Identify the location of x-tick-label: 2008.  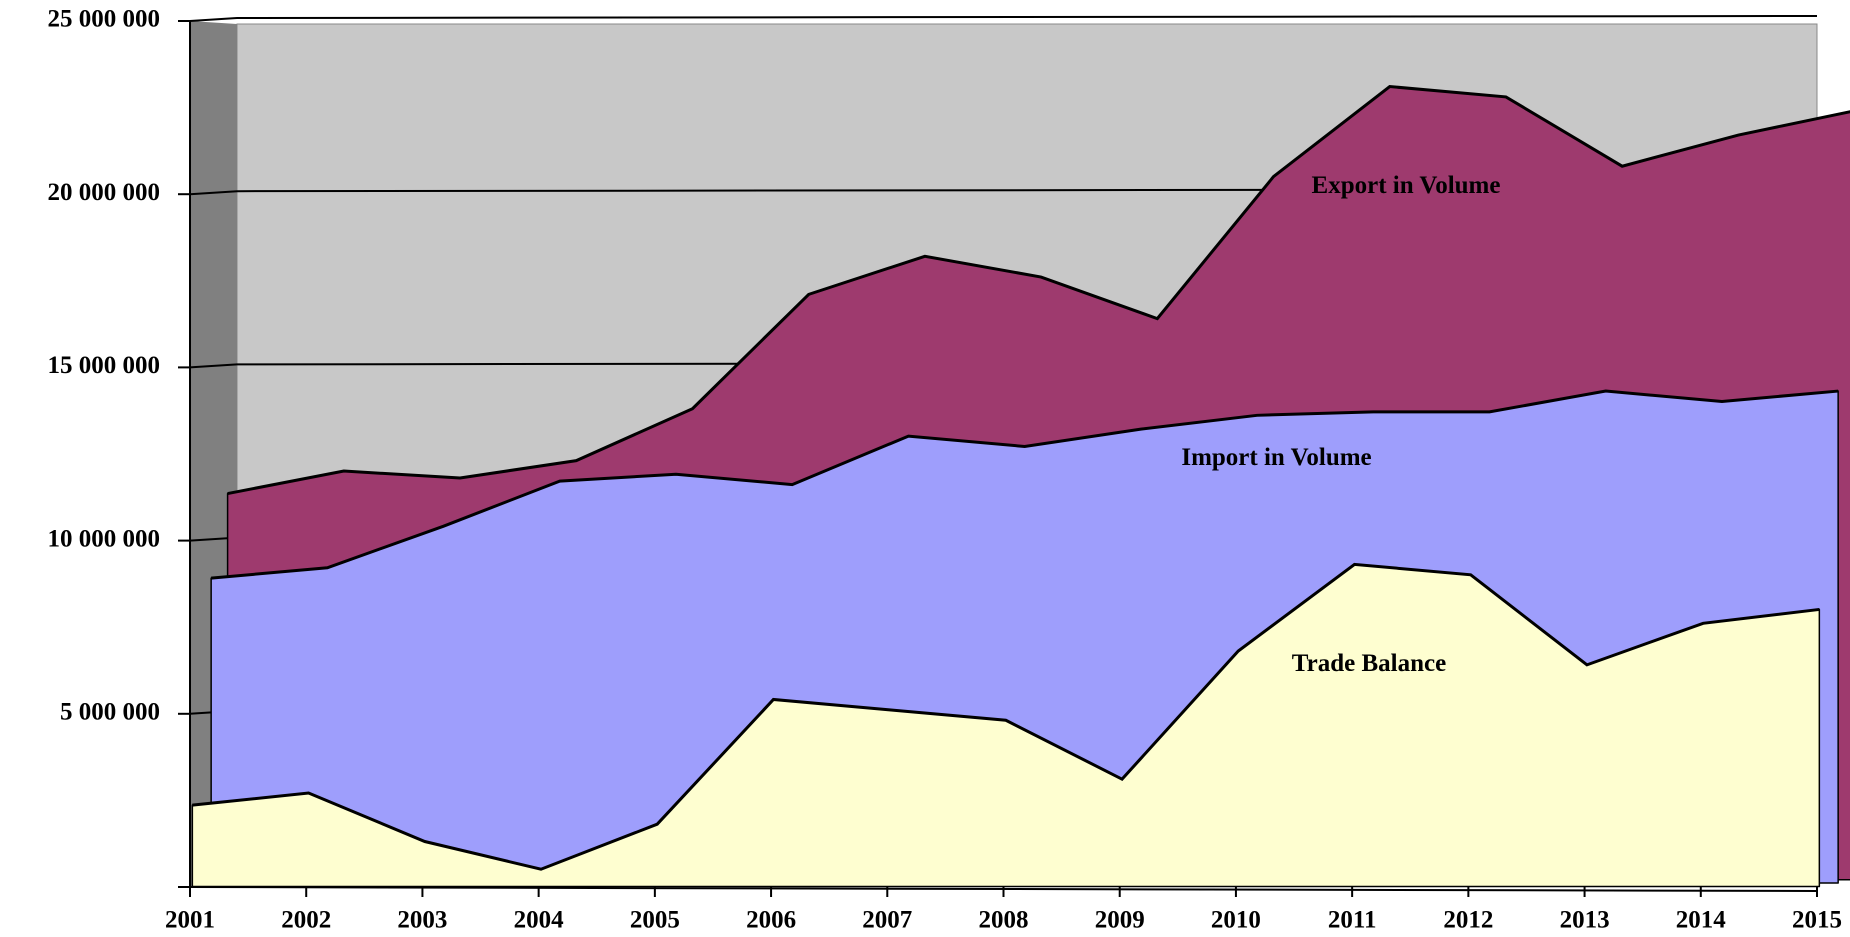
(1004, 920).